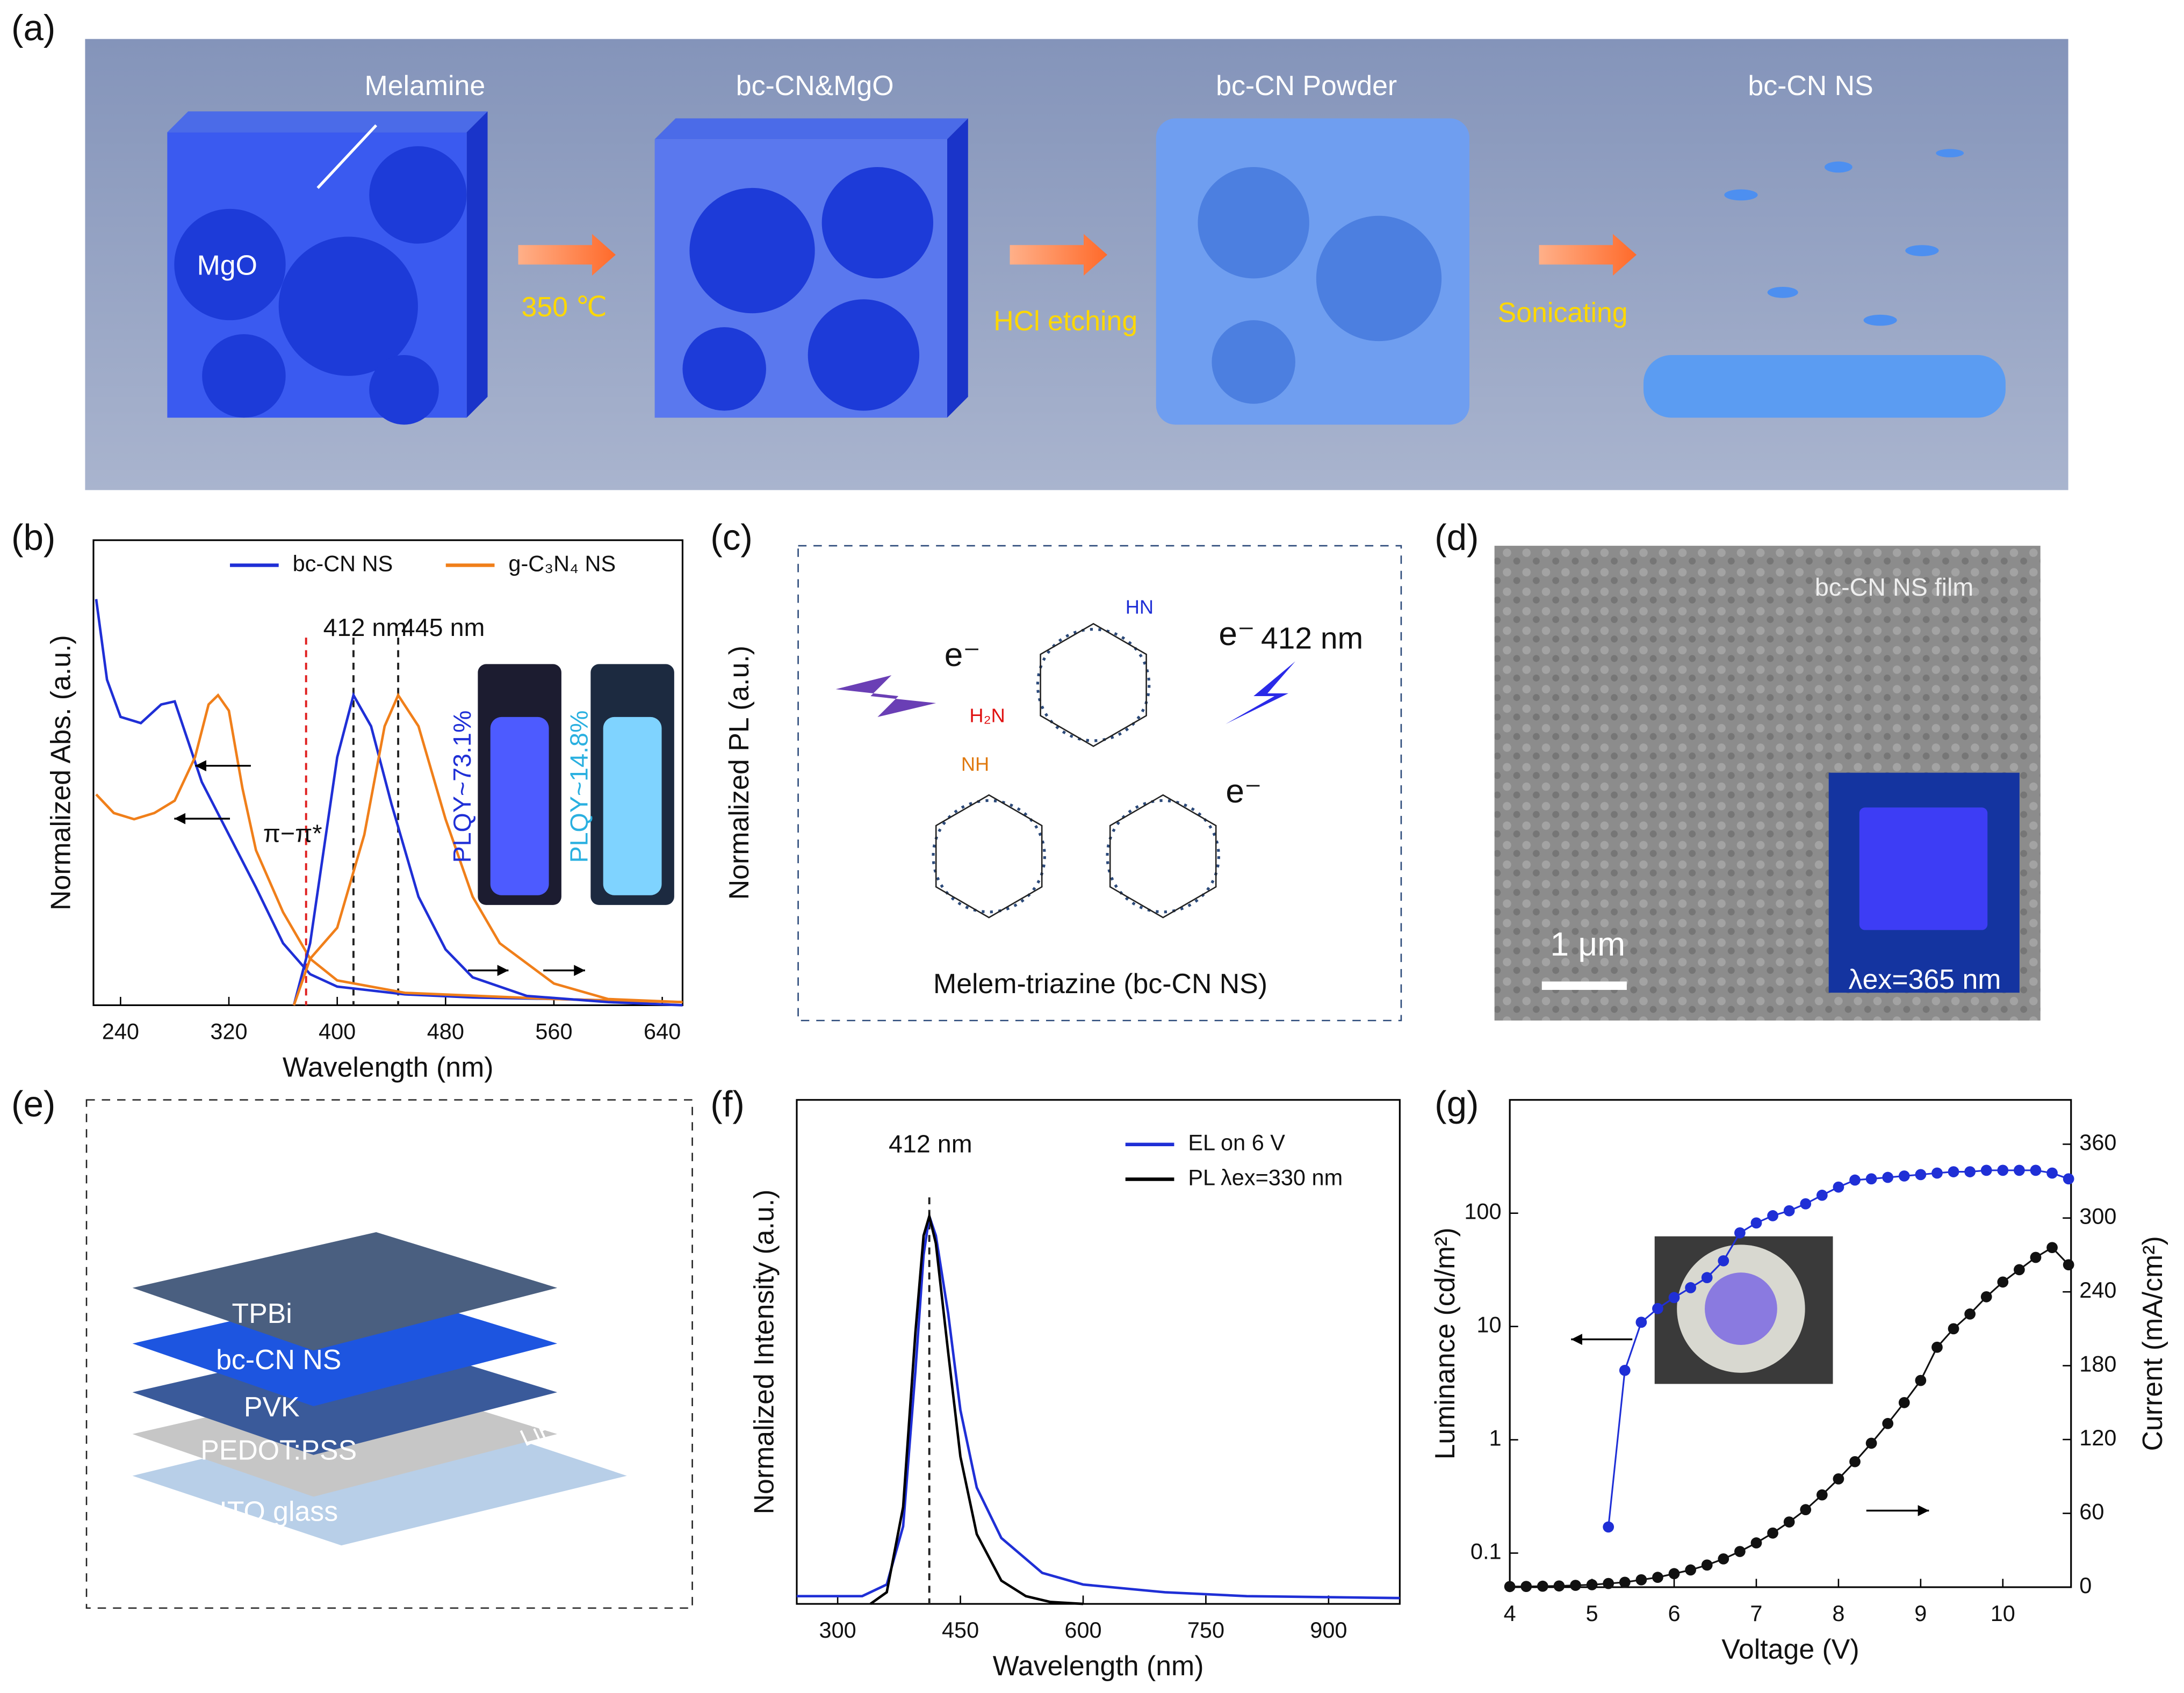 The height and width of the screenshot is (1693, 2184). What do you see at coordinates (278, 1360) in the screenshot?
I see `layer-label: bc-CN NS` at bounding box center [278, 1360].